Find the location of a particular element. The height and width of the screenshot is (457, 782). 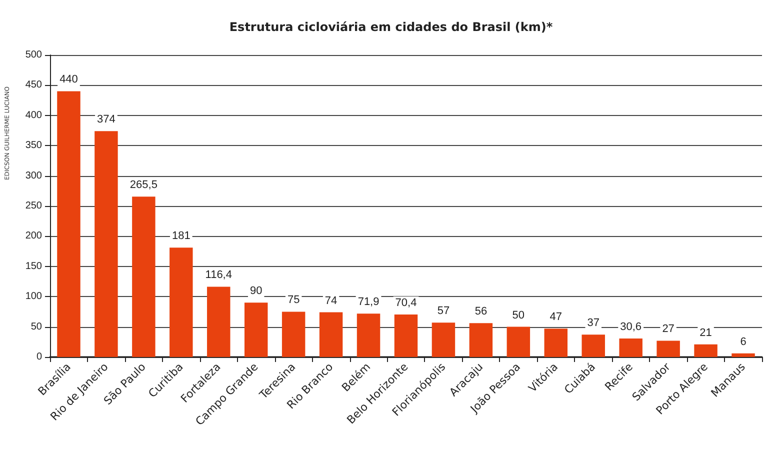

data-label: 71,9 is located at coordinates (369, 302).